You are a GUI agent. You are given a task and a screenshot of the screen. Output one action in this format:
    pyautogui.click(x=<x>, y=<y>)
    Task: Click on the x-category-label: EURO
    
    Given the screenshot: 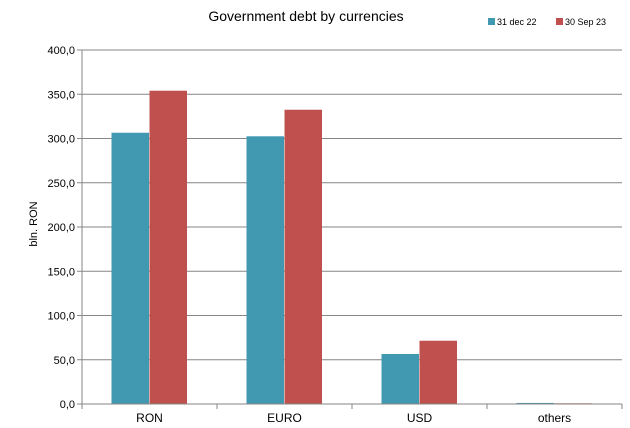 What is the action you would take?
    pyautogui.click(x=284, y=418)
    